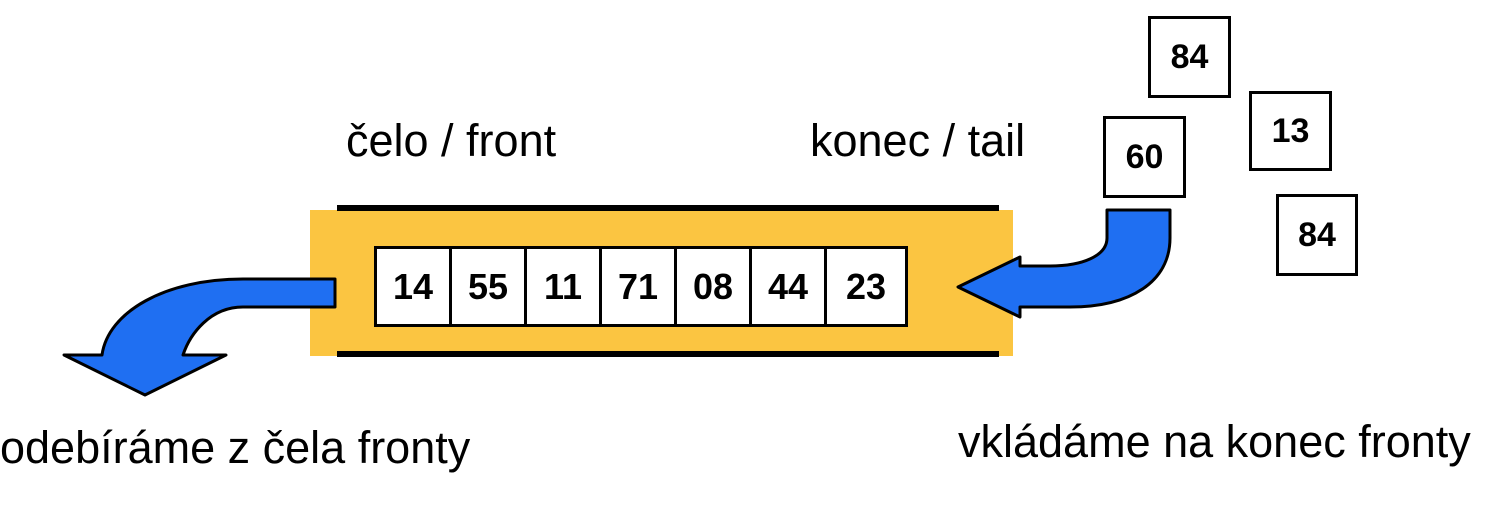 This screenshot has height=509, width=1495. What do you see at coordinates (235, 447) in the screenshot?
I see `dequeue-caption: odebíráme z čela fronty` at bounding box center [235, 447].